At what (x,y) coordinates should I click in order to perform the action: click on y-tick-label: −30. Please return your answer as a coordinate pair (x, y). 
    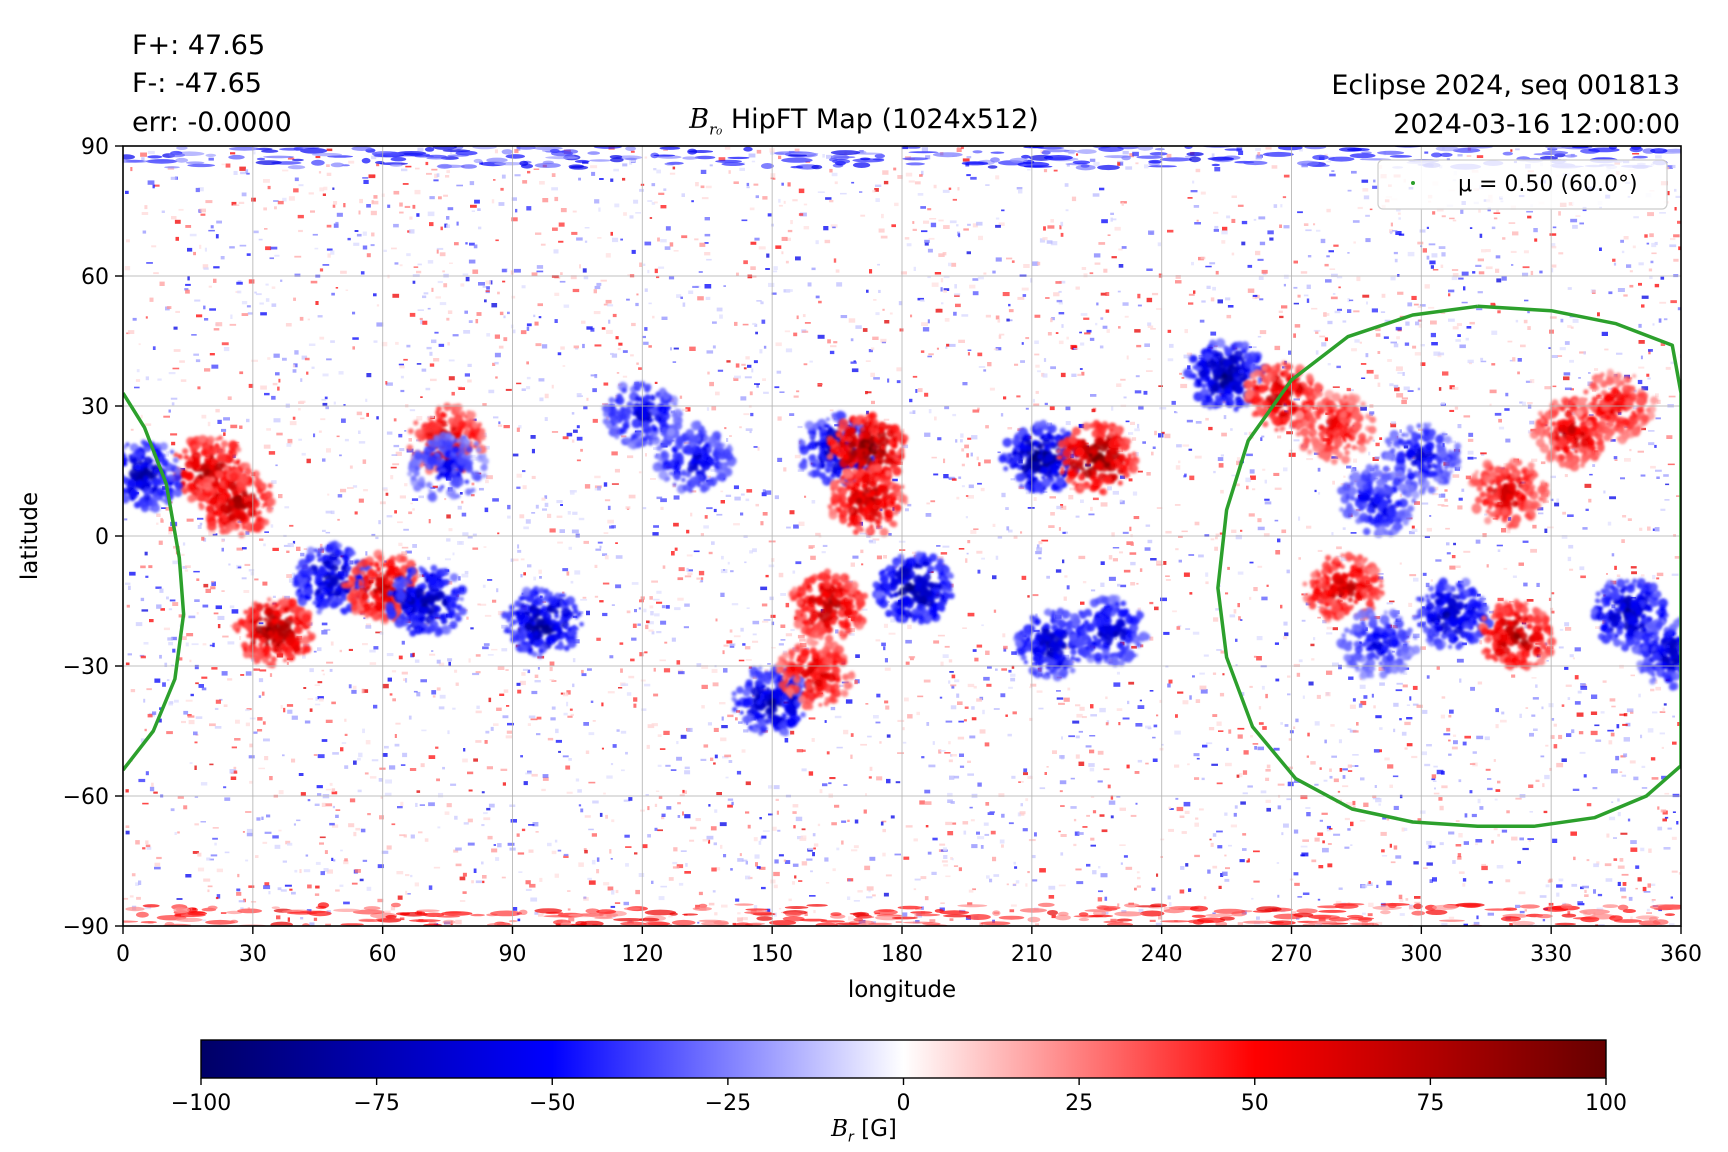
    Looking at the image, I should click on (86, 667).